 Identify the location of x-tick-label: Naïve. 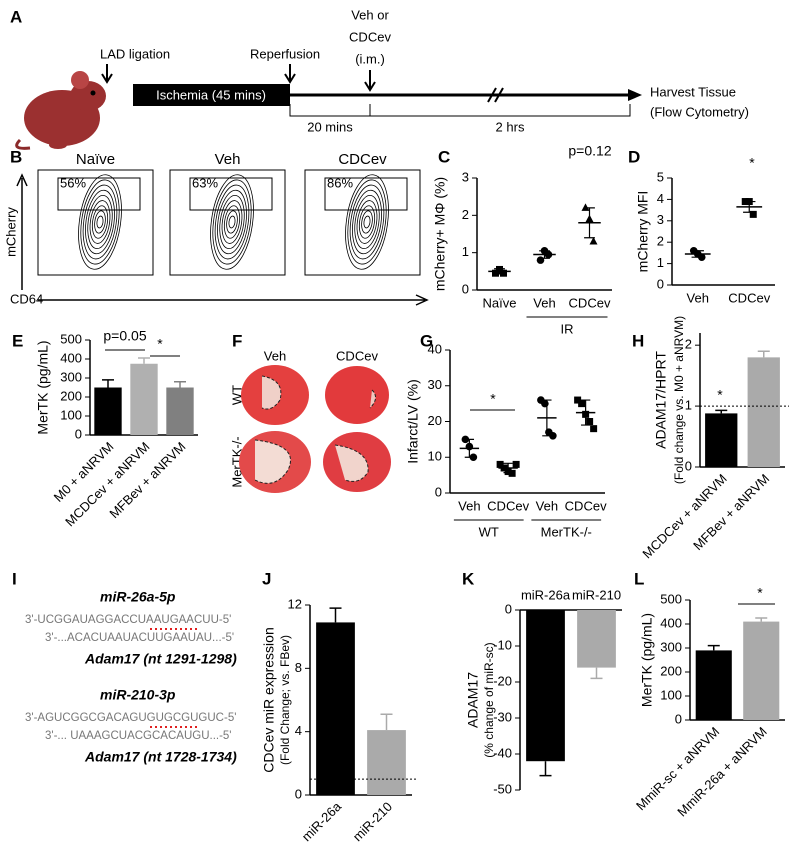
(500, 302).